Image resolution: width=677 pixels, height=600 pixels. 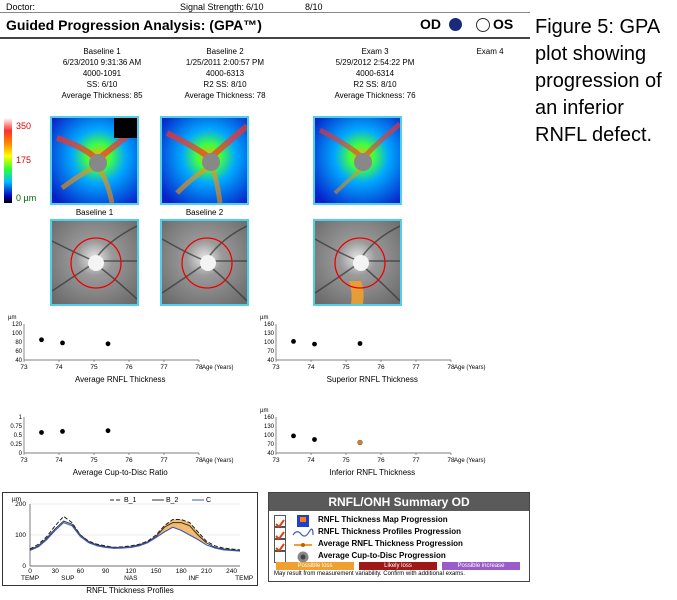 I want to click on chart-title: Inferior RNFL Thickness, so click(x=372, y=472).